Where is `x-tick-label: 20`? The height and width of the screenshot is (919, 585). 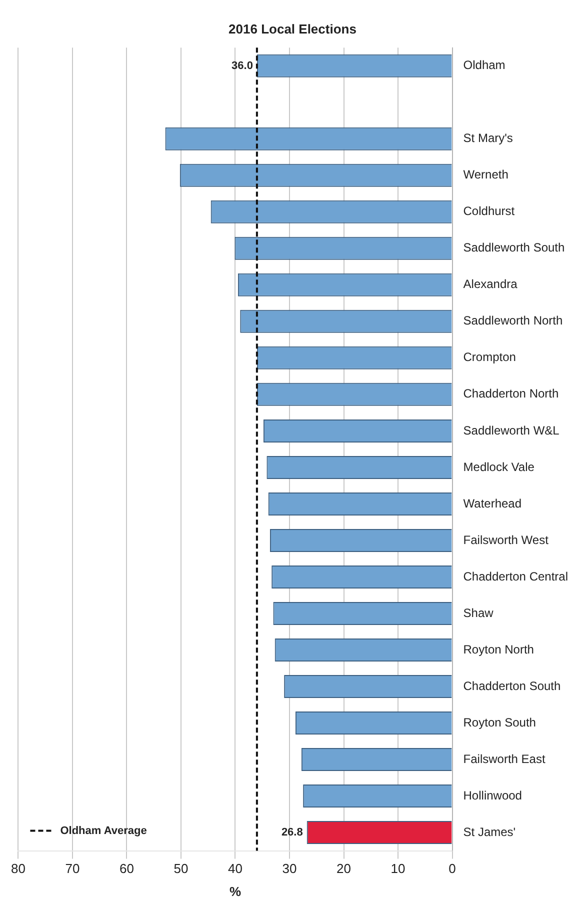
x-tick-label: 20 is located at coordinates (343, 868).